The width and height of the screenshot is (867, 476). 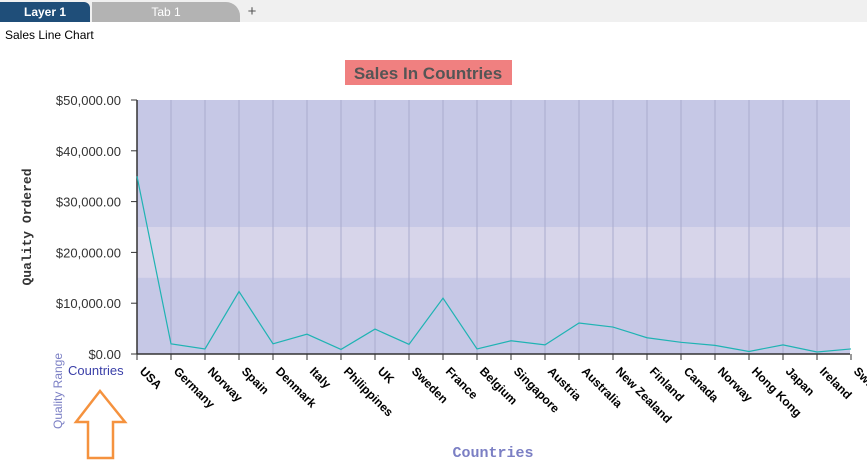 I want to click on panel-title: Sales Line Chart, so click(x=49, y=35).